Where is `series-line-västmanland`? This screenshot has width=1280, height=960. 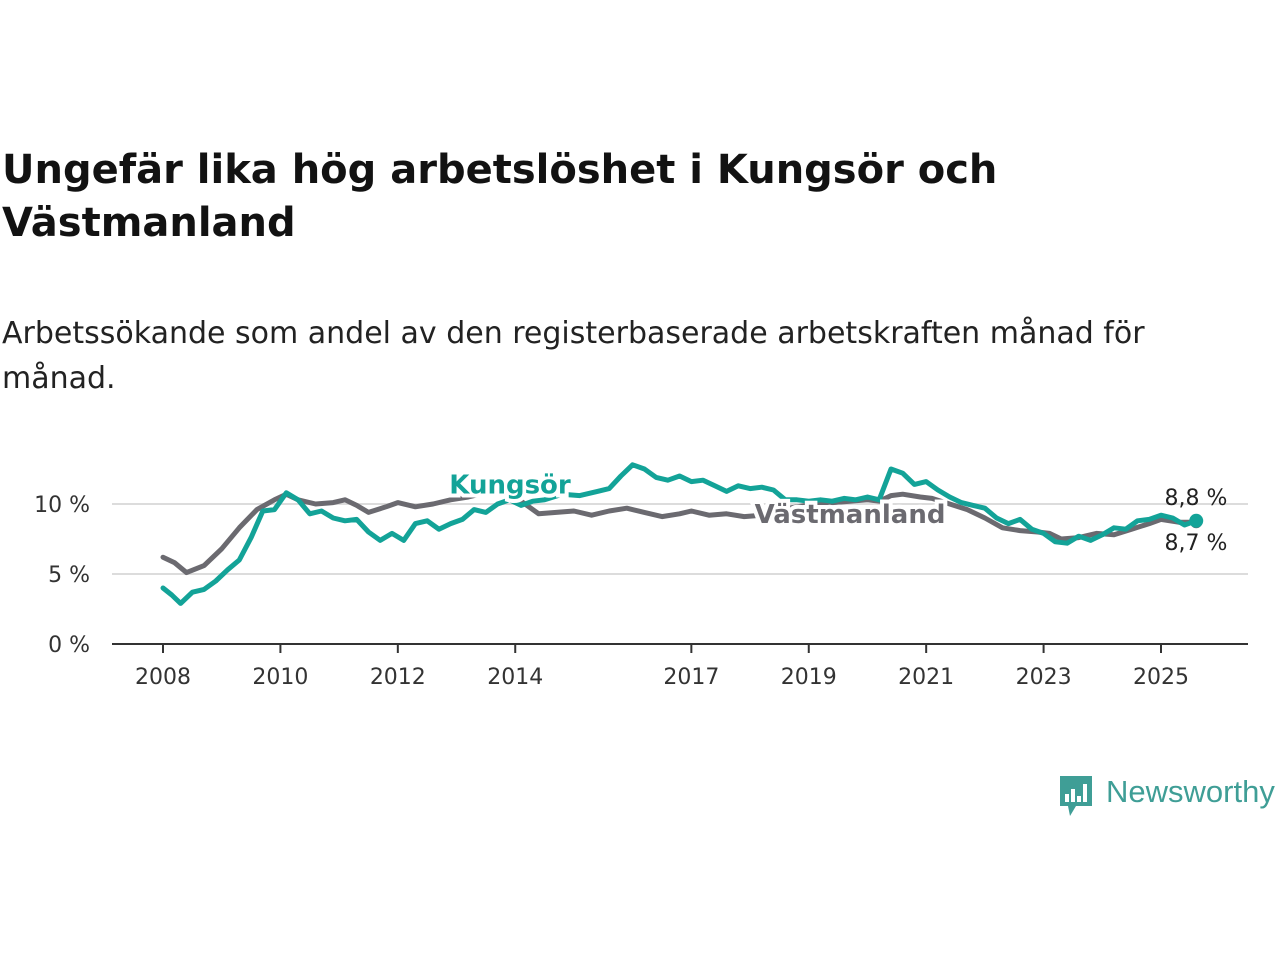 series-line-västmanland is located at coordinates (679, 532).